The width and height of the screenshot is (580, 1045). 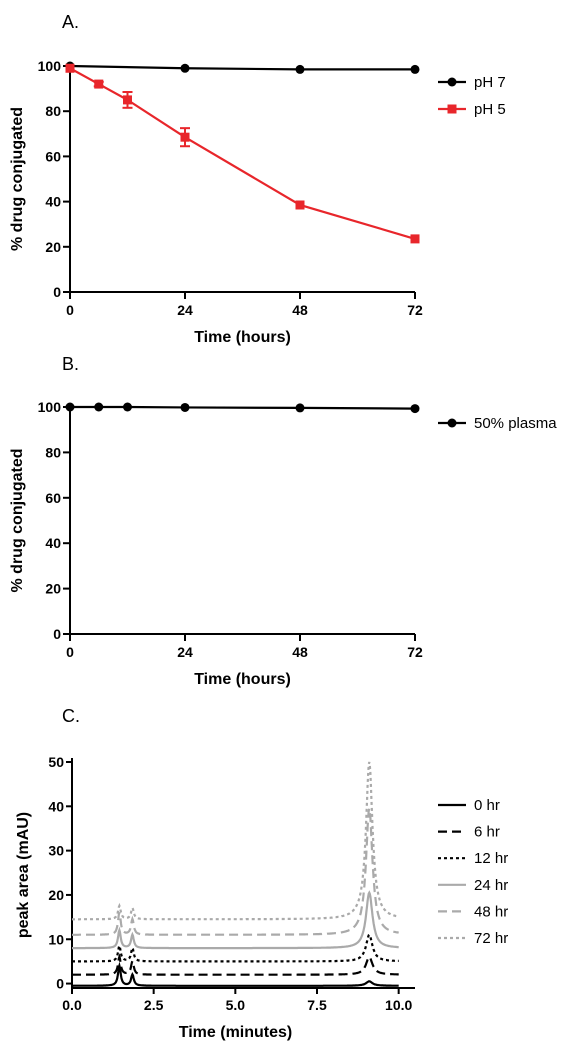 I want to click on legend-item: 48 hr, so click(x=473, y=911).